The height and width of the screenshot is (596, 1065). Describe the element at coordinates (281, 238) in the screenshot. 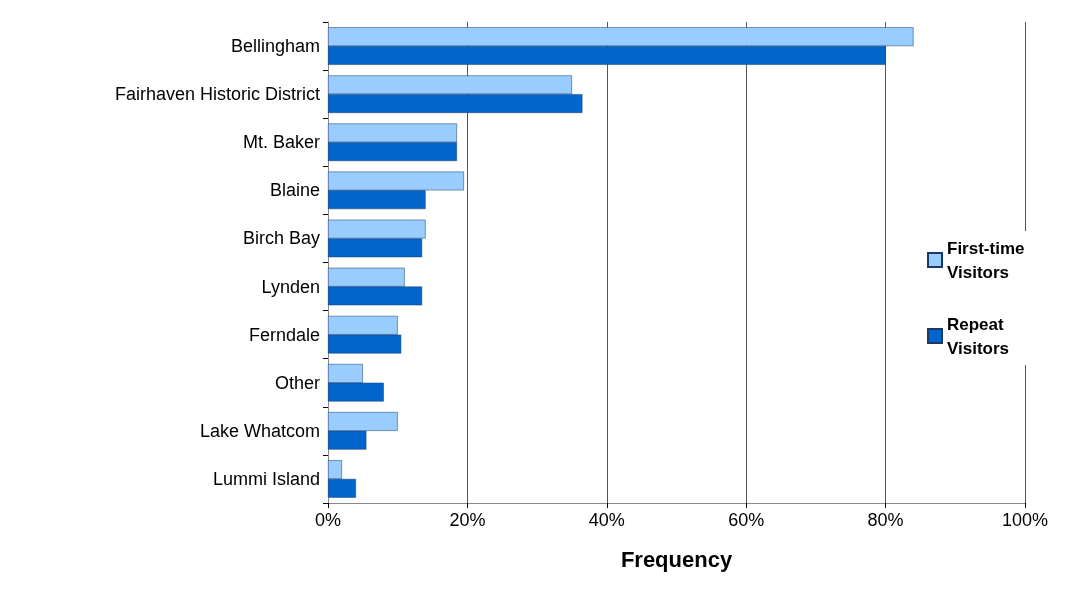

I see `y-tick-label: Birch Bay` at that location.